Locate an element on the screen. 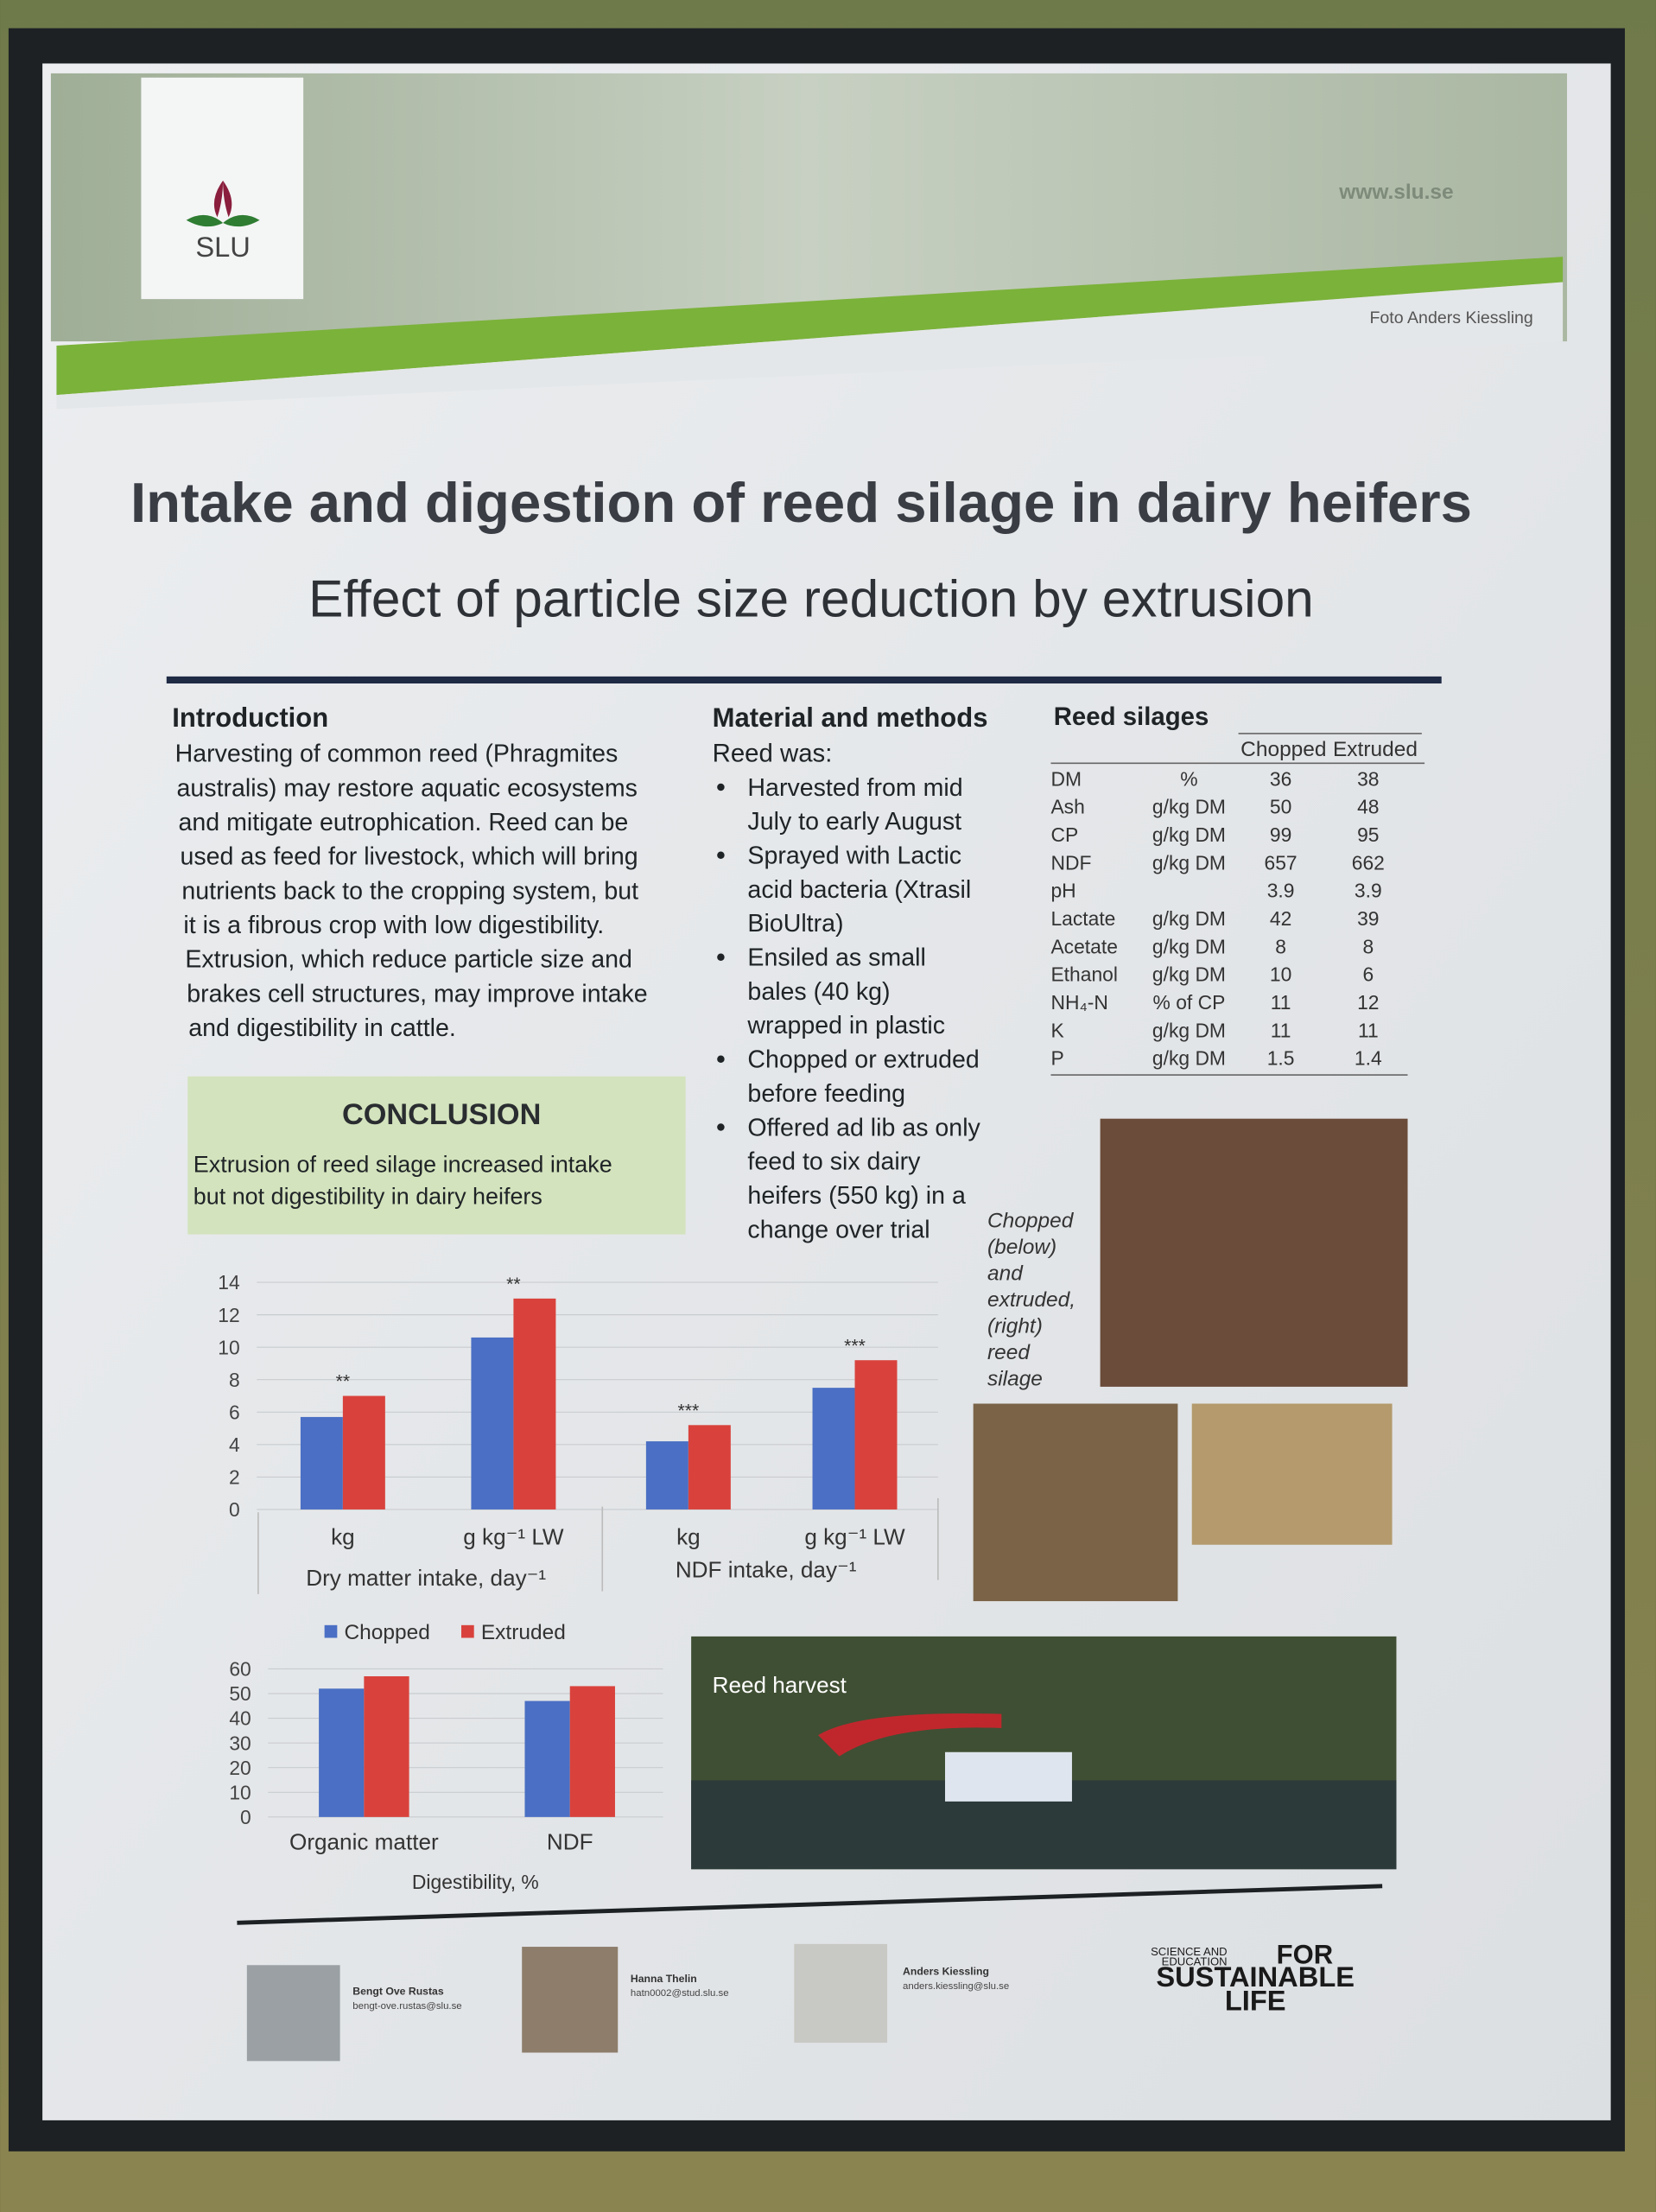 The image size is (1656, 2212). group-label: NDF intake, day⁻¹ is located at coordinates (766, 1569).